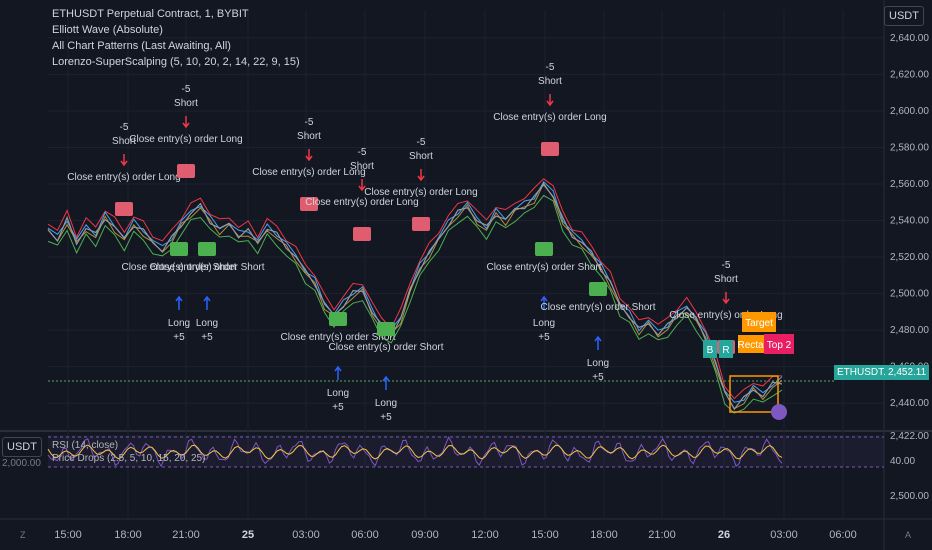 The width and height of the screenshot is (932, 550). I want to click on price-drops-legend: Price Drops (2.5, 5, 10, 15, 20, 25), so click(129, 458).